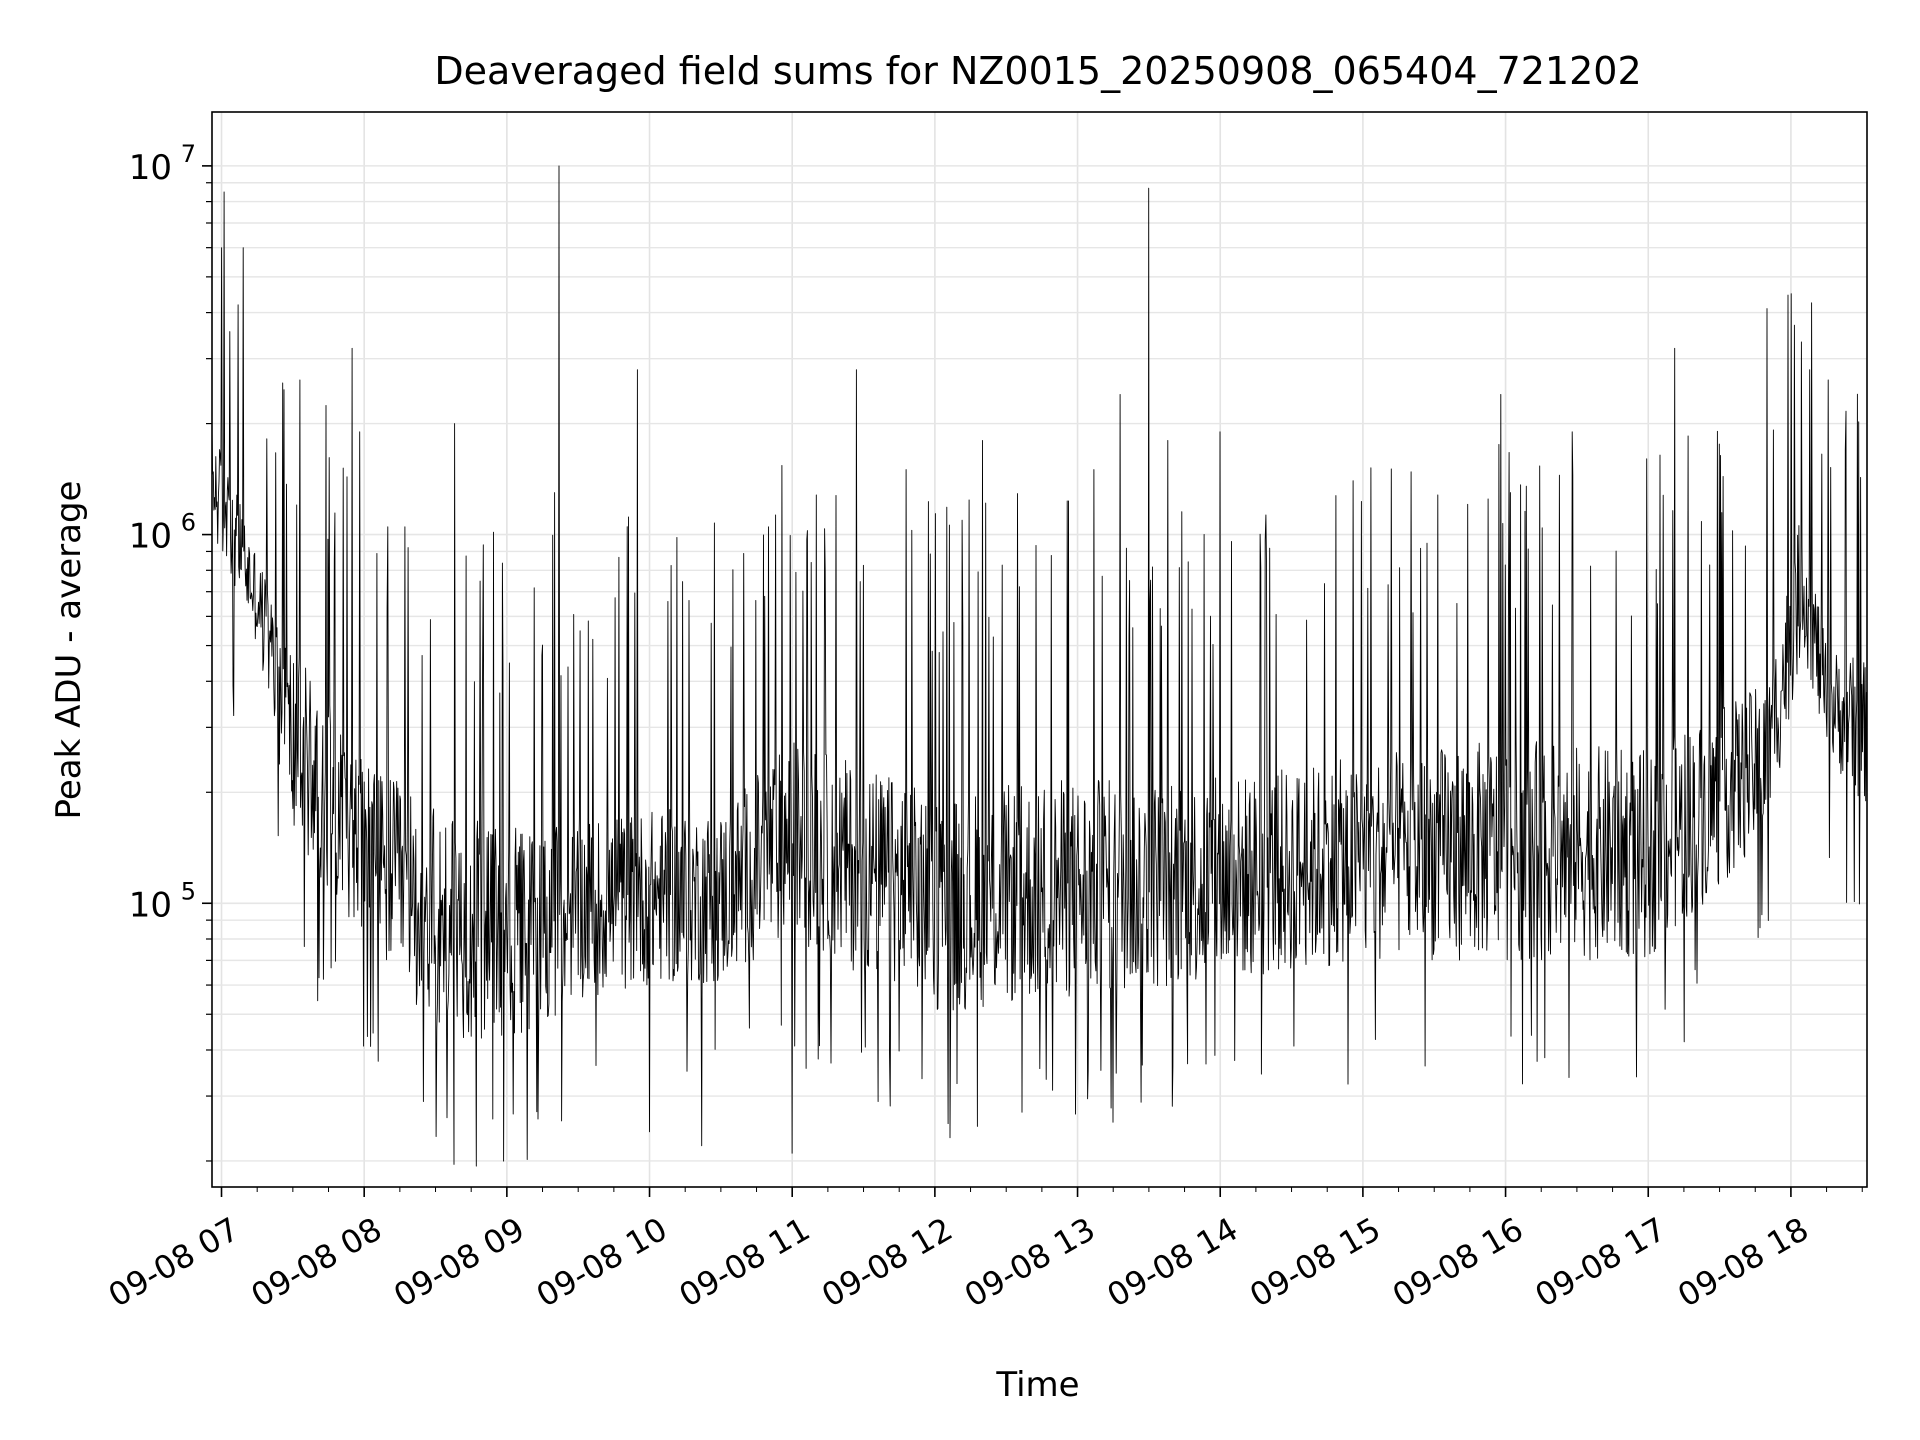 This screenshot has height=1440, width=1920. Describe the element at coordinates (188, 891) in the screenshot. I see `y-tick-label-exponent: 5` at that location.